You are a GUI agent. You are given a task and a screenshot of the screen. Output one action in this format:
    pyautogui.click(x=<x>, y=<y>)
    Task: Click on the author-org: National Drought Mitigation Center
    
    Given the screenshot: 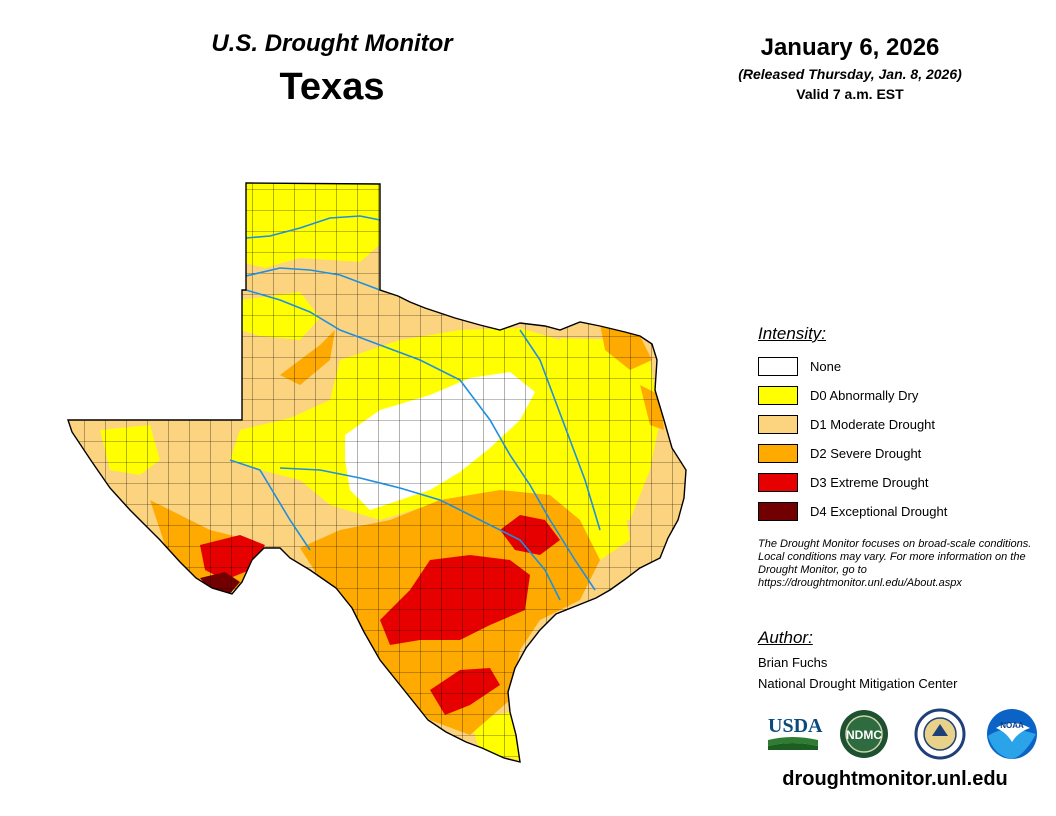 What is the action you would take?
    pyautogui.click(x=858, y=683)
    